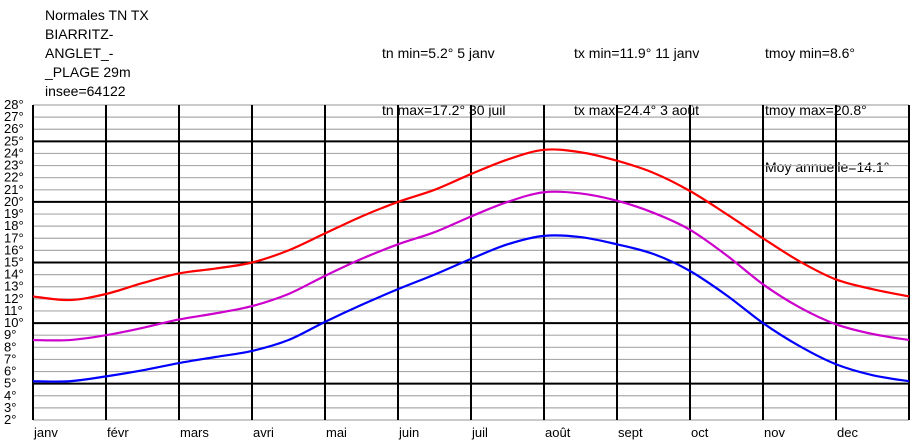 The width and height of the screenshot is (919, 448). I want to click on y-tick-label: 22°, so click(14, 177).